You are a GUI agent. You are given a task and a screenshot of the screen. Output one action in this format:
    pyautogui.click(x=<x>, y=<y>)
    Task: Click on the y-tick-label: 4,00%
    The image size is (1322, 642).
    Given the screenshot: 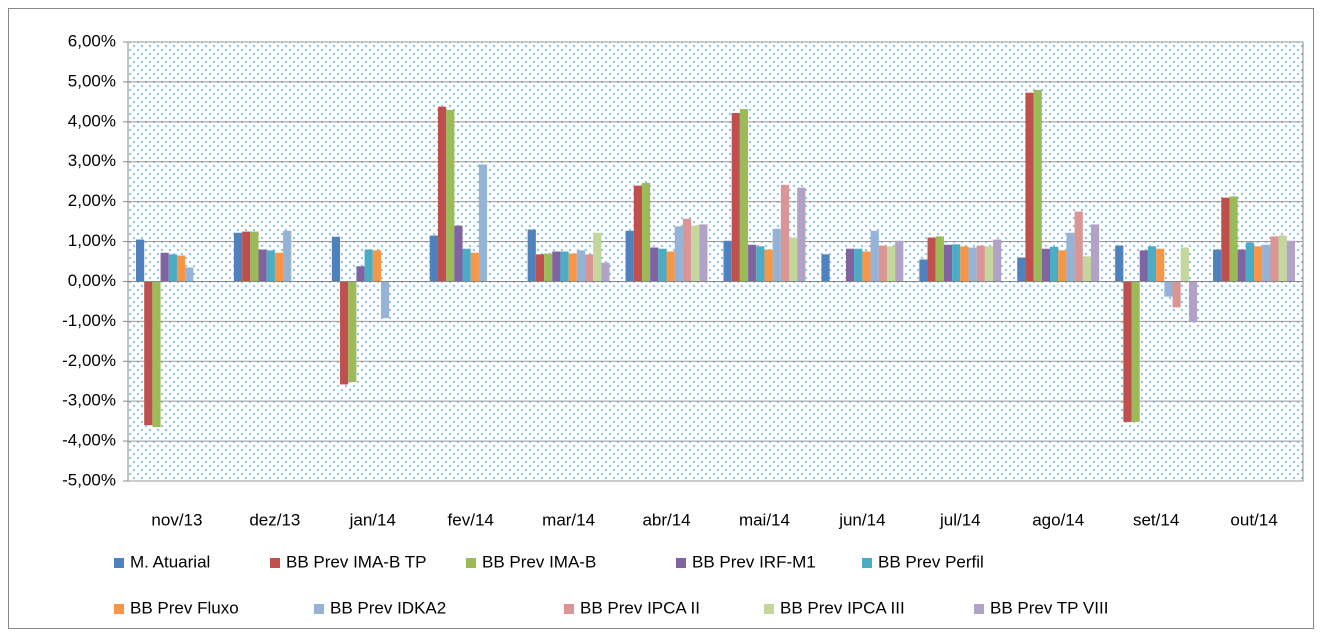 What is the action you would take?
    pyautogui.click(x=92, y=120)
    